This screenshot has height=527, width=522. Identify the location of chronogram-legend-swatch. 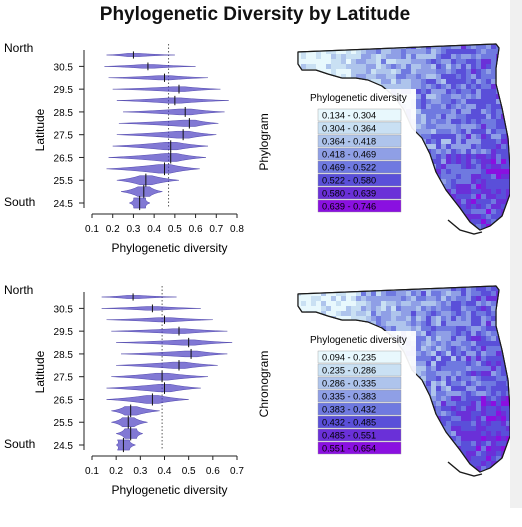
(359, 370).